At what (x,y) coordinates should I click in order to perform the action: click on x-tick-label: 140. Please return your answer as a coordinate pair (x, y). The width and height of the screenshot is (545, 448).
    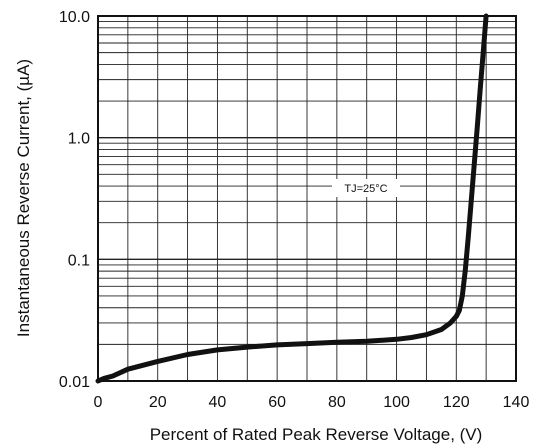
    Looking at the image, I should click on (516, 402).